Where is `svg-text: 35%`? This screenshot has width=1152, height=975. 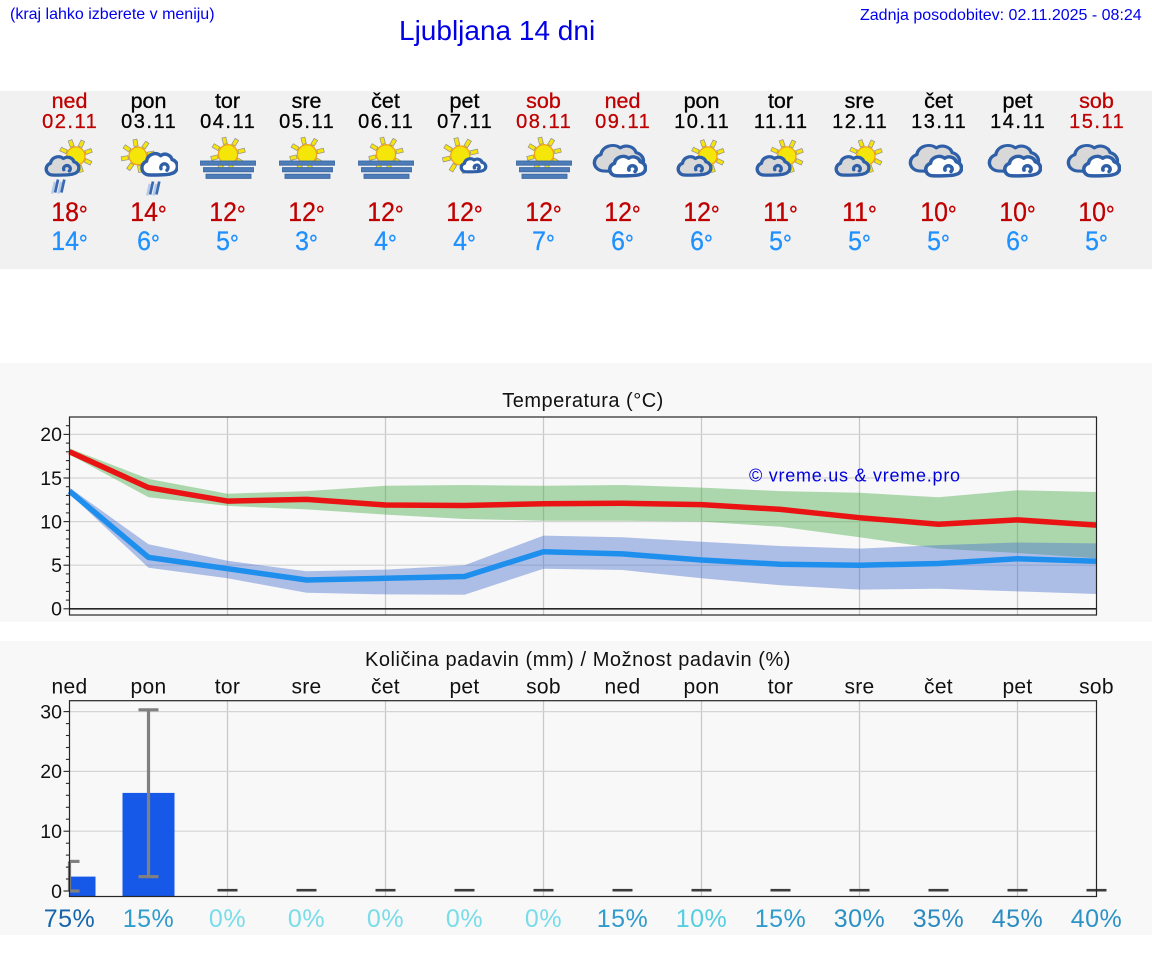
svg-text: 35% is located at coordinates (939, 919).